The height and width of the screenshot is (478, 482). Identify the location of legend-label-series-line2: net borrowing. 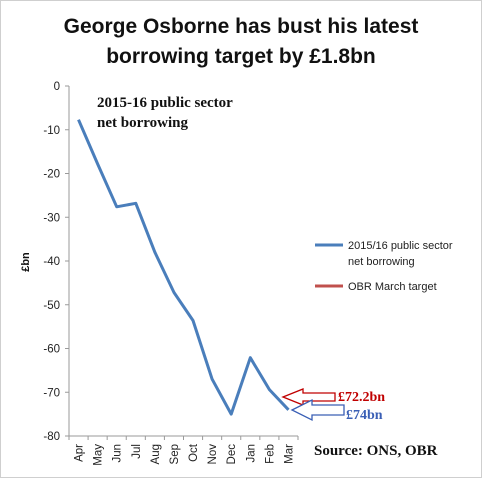
(381, 262).